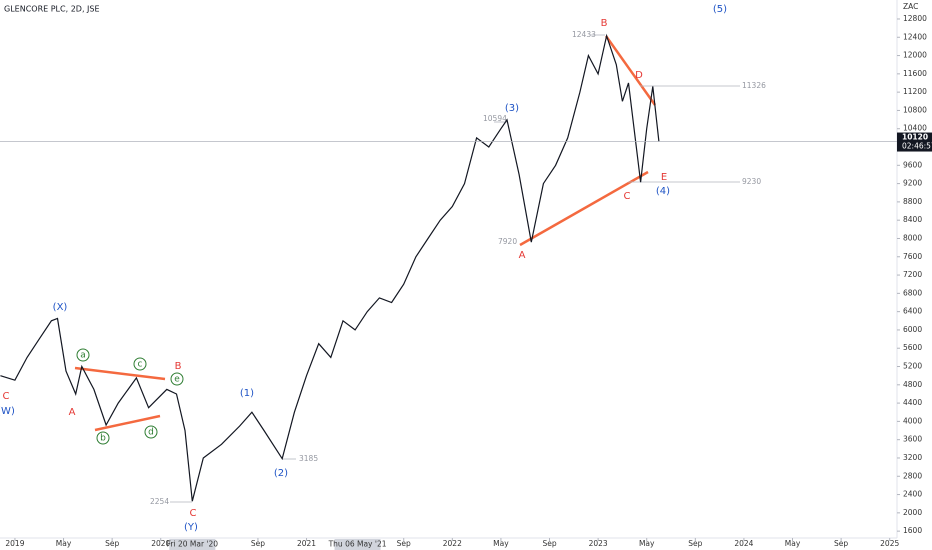 This screenshot has width=932, height=550. What do you see at coordinates (452, 543) in the screenshot?
I see `x-tick-label: 2022` at bounding box center [452, 543].